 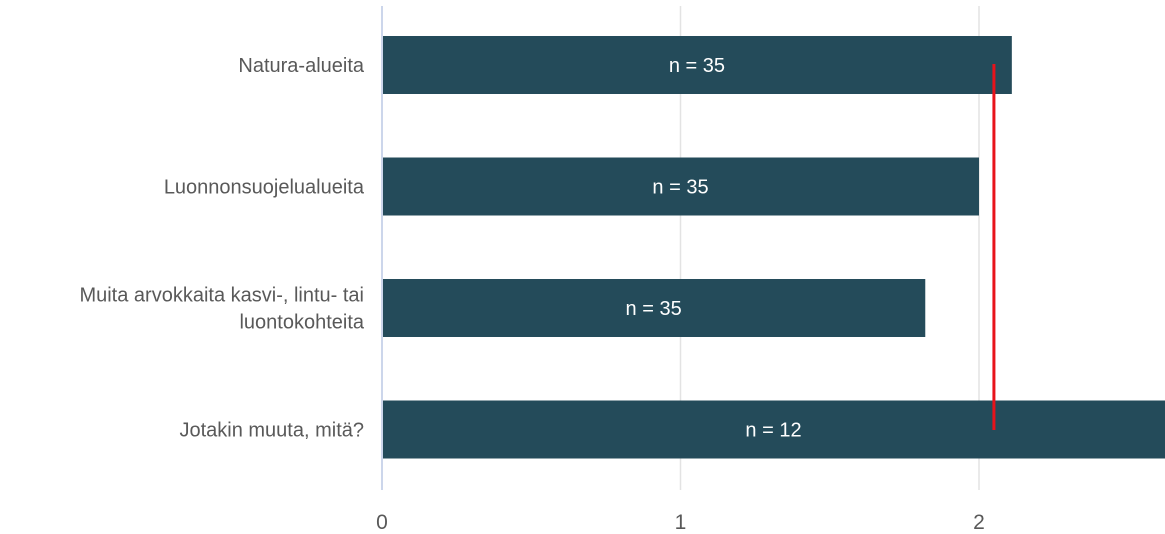 I want to click on x-tick-label-1: 1, so click(x=681, y=522).